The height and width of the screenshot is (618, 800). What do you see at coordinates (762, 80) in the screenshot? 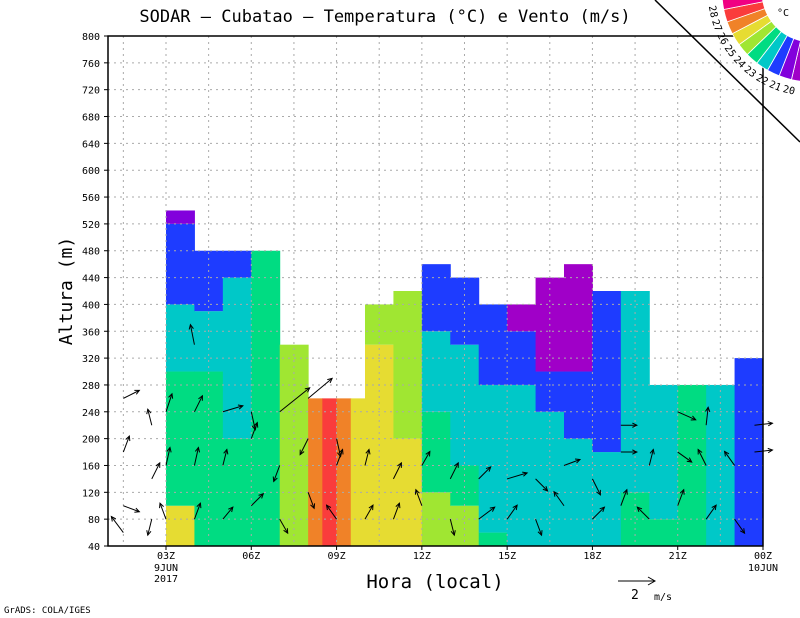
I see `colorbar-label: 22` at bounding box center [762, 80].